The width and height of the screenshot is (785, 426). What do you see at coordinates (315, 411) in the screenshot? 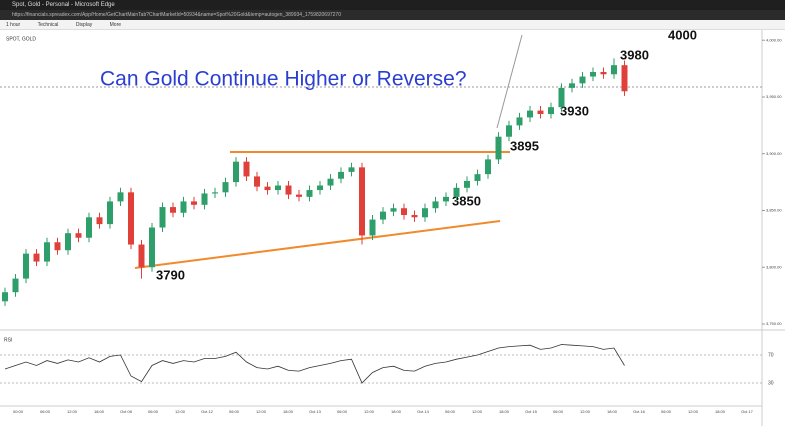
I see `x-tick-label: Oct 13` at bounding box center [315, 411].